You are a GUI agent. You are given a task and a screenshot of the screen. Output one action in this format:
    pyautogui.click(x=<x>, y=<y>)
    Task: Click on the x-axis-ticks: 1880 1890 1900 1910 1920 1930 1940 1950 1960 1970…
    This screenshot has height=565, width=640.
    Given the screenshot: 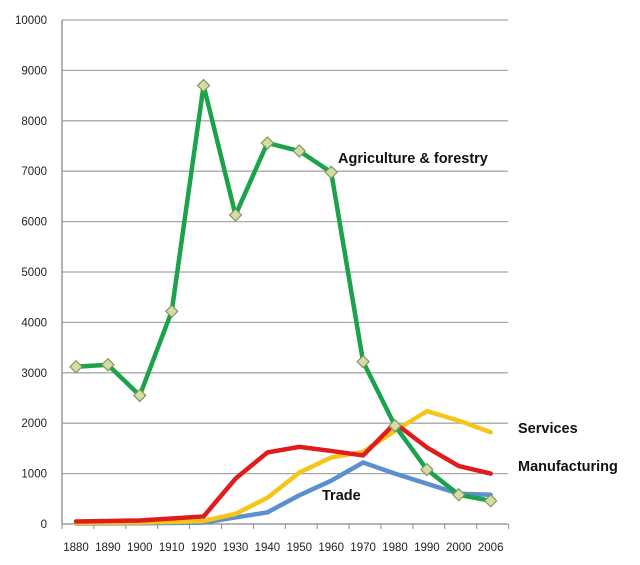 What is the action you would take?
    pyautogui.click(x=283, y=548)
    